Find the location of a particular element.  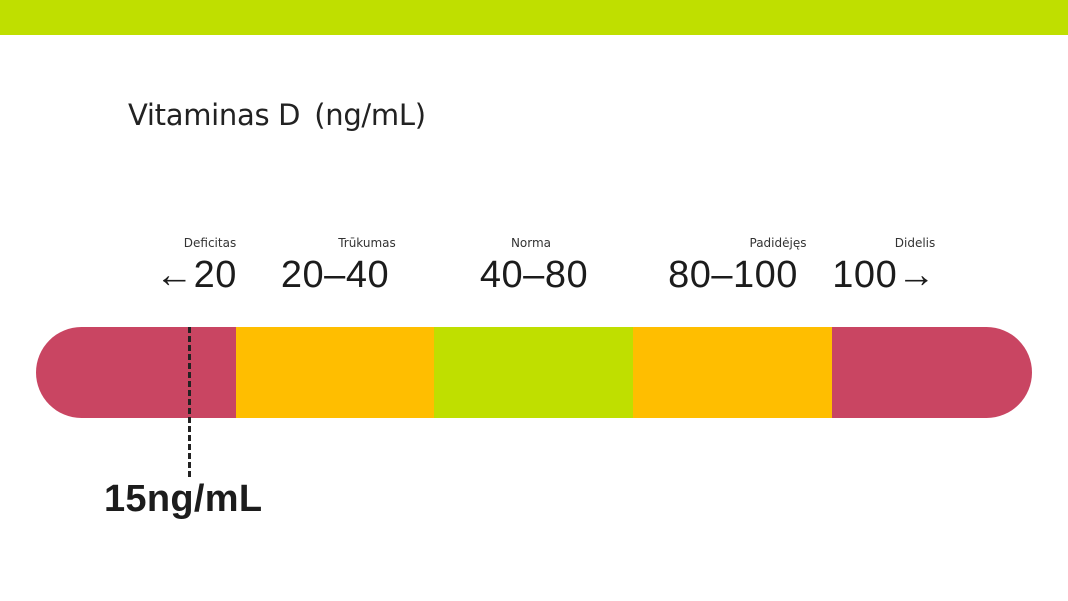

category-label-didelis: Didelis is located at coordinates (915, 243).